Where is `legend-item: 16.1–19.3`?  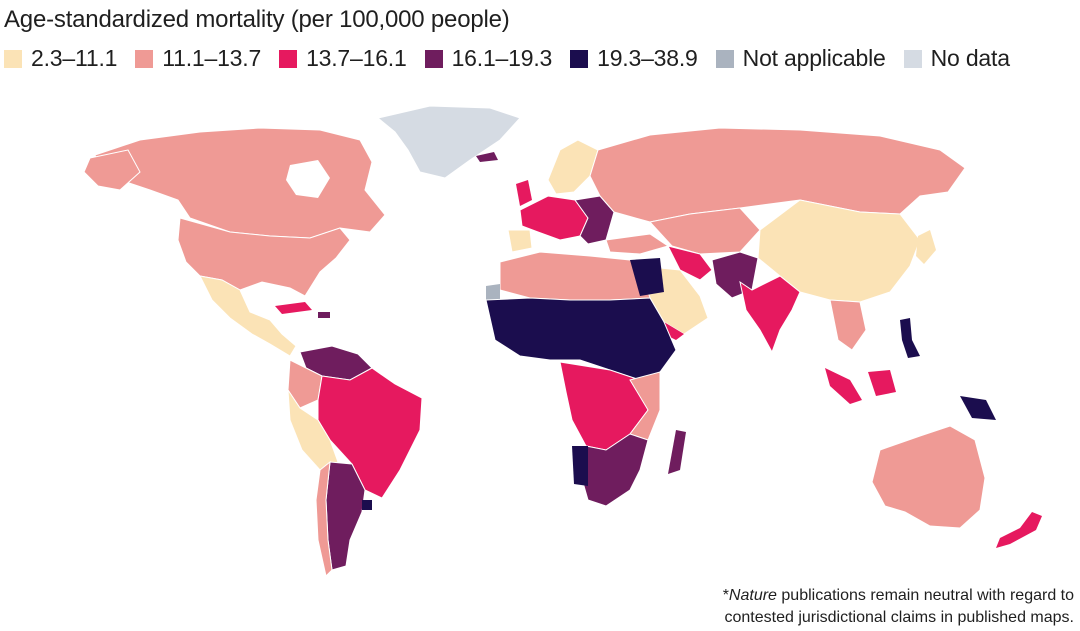
legend-item: 16.1–19.3 is located at coordinates (488, 58).